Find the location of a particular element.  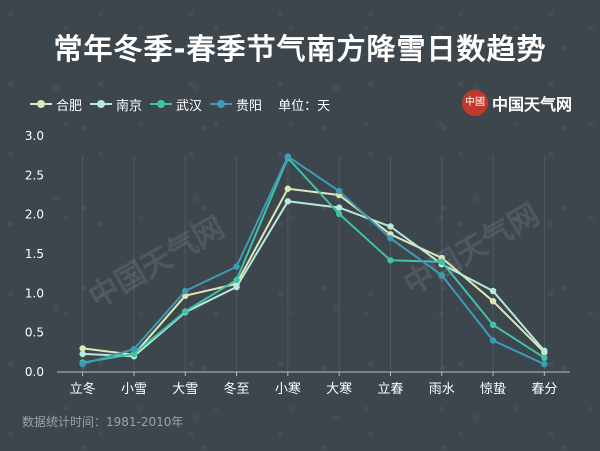

legend-item-nanjing: 南京 is located at coordinates (116, 104).